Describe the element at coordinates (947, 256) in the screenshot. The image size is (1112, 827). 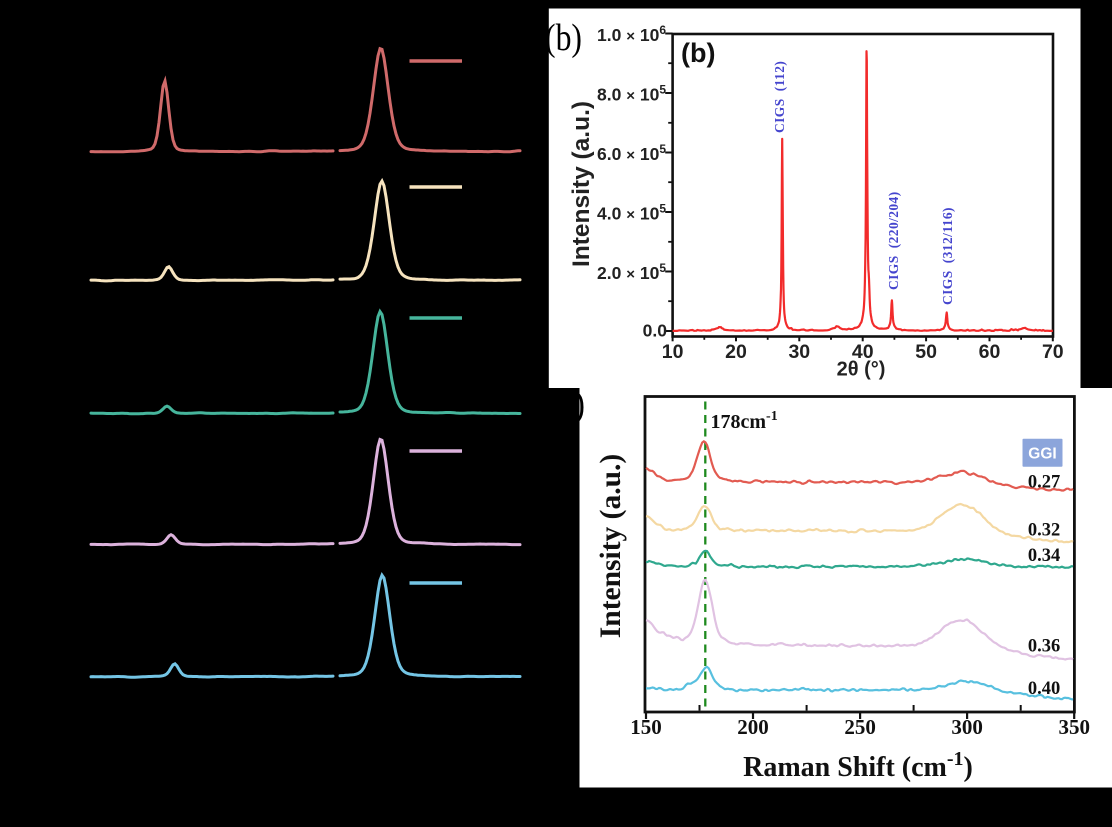
I see `svg-text: CIGS (312/116)` at that location.